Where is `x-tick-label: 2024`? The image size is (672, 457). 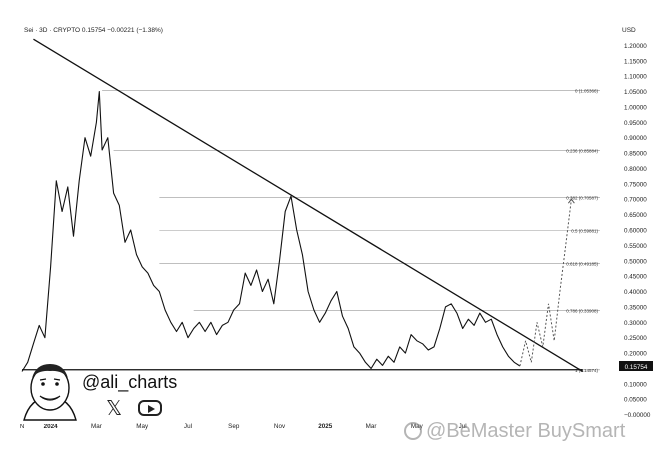
x-tick-label: 2024 is located at coordinates (51, 426).